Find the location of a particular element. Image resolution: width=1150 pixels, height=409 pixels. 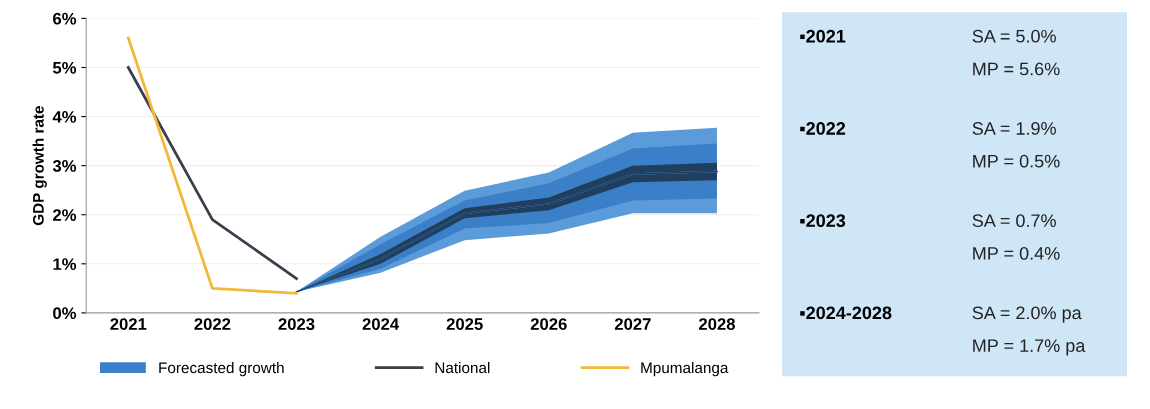

y-tick-label: 4% is located at coordinates (64, 117).